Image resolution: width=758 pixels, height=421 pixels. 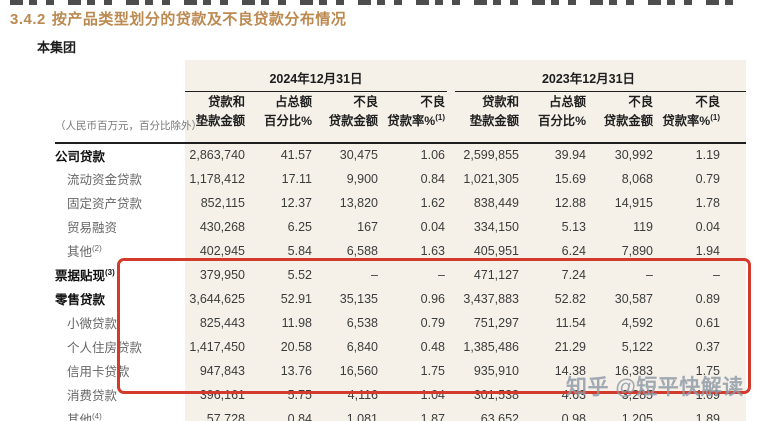 I want to click on col-header-npl-amount-2023: 不良 贷款金额, so click(x=621, y=117).